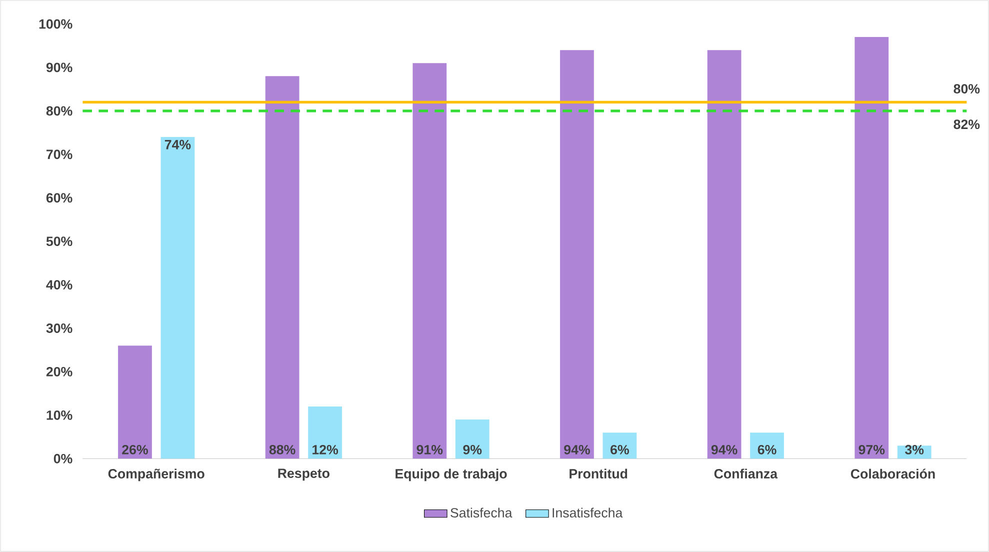 This screenshot has height=552, width=989. Describe the element at coordinates (55, 24) in the screenshot. I see `y-tick-label: 100%` at that location.